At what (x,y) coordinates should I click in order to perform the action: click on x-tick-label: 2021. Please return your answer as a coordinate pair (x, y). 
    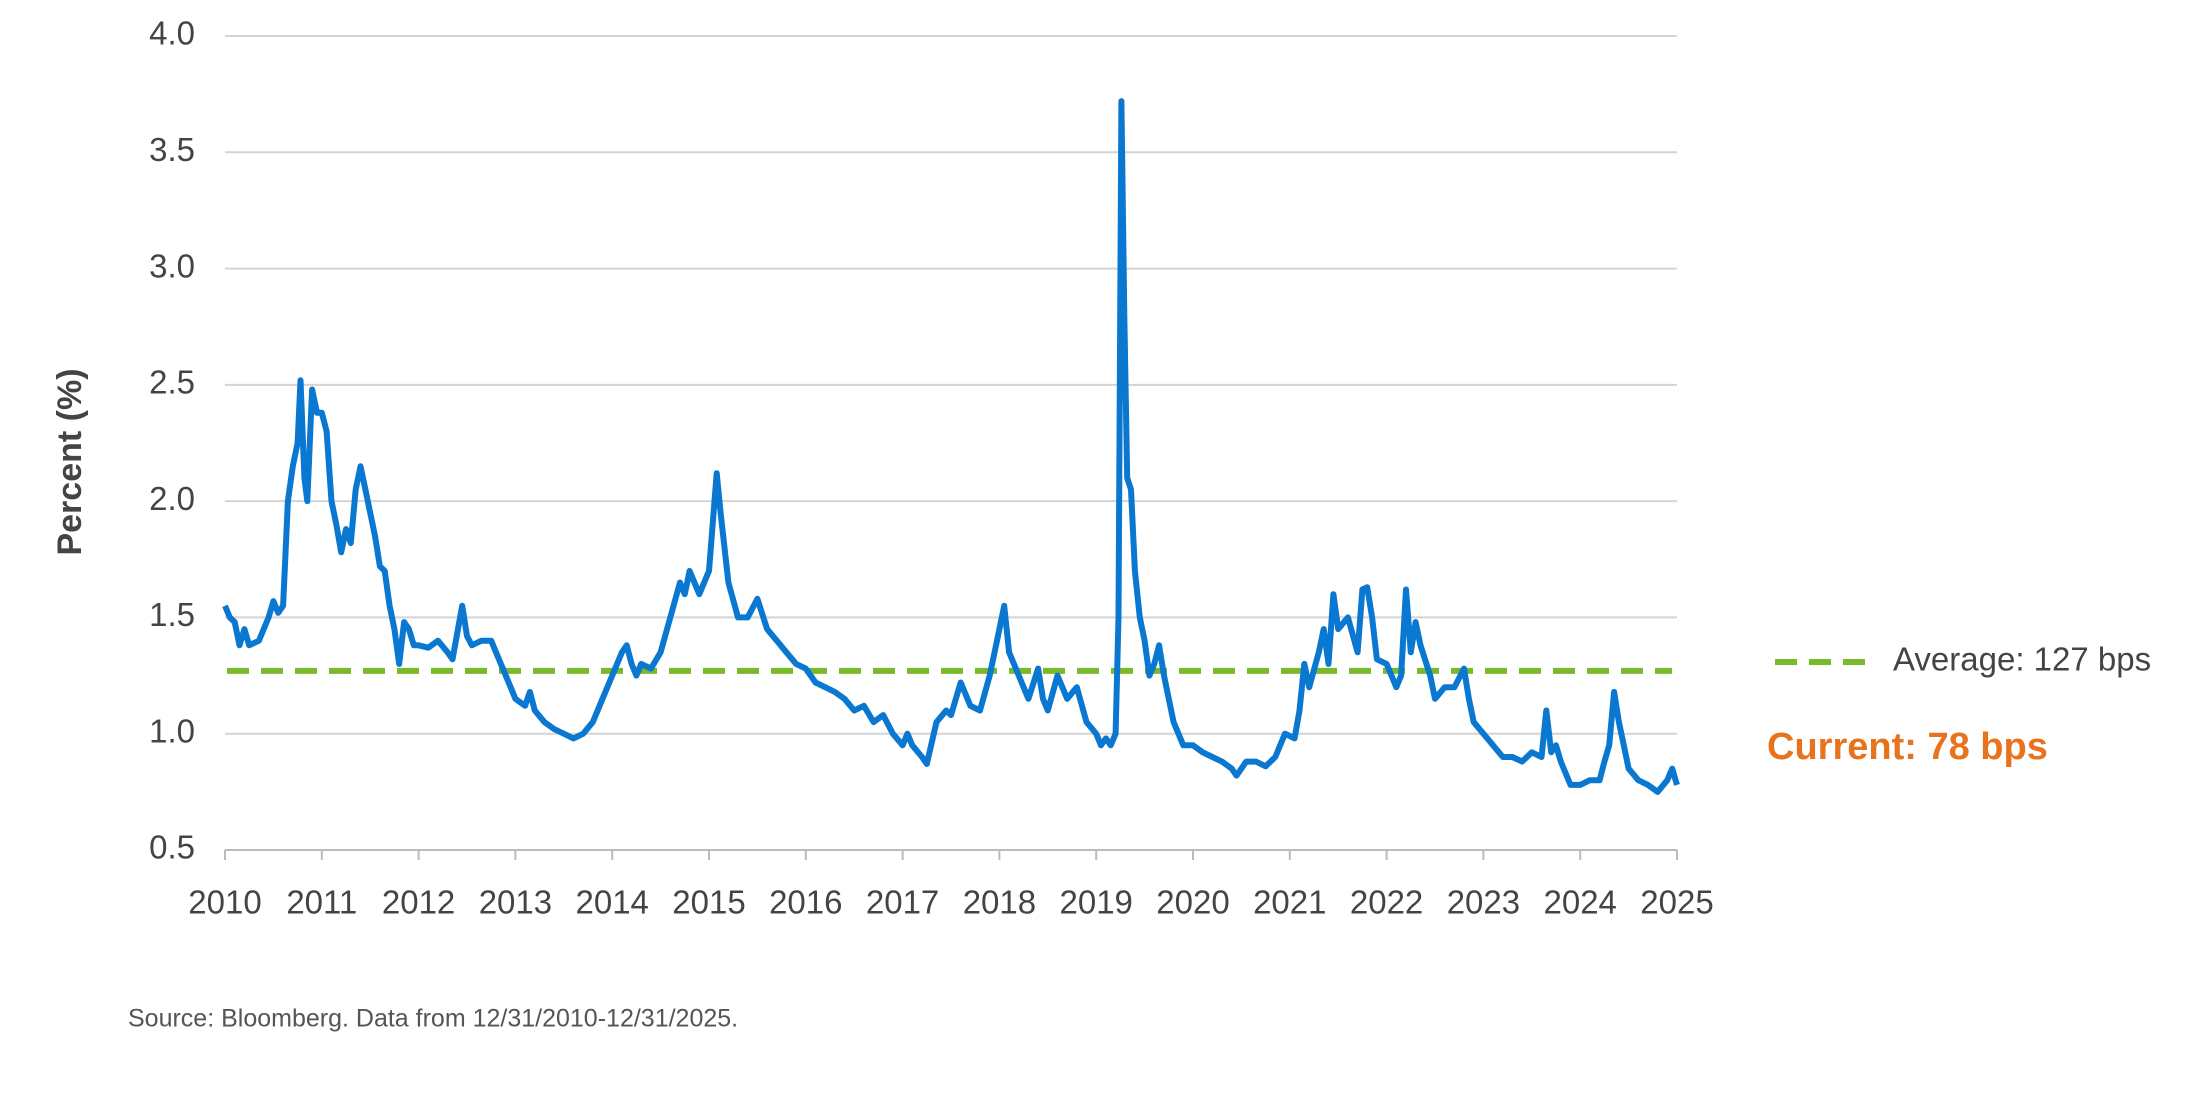
    Looking at the image, I should click on (1289, 902).